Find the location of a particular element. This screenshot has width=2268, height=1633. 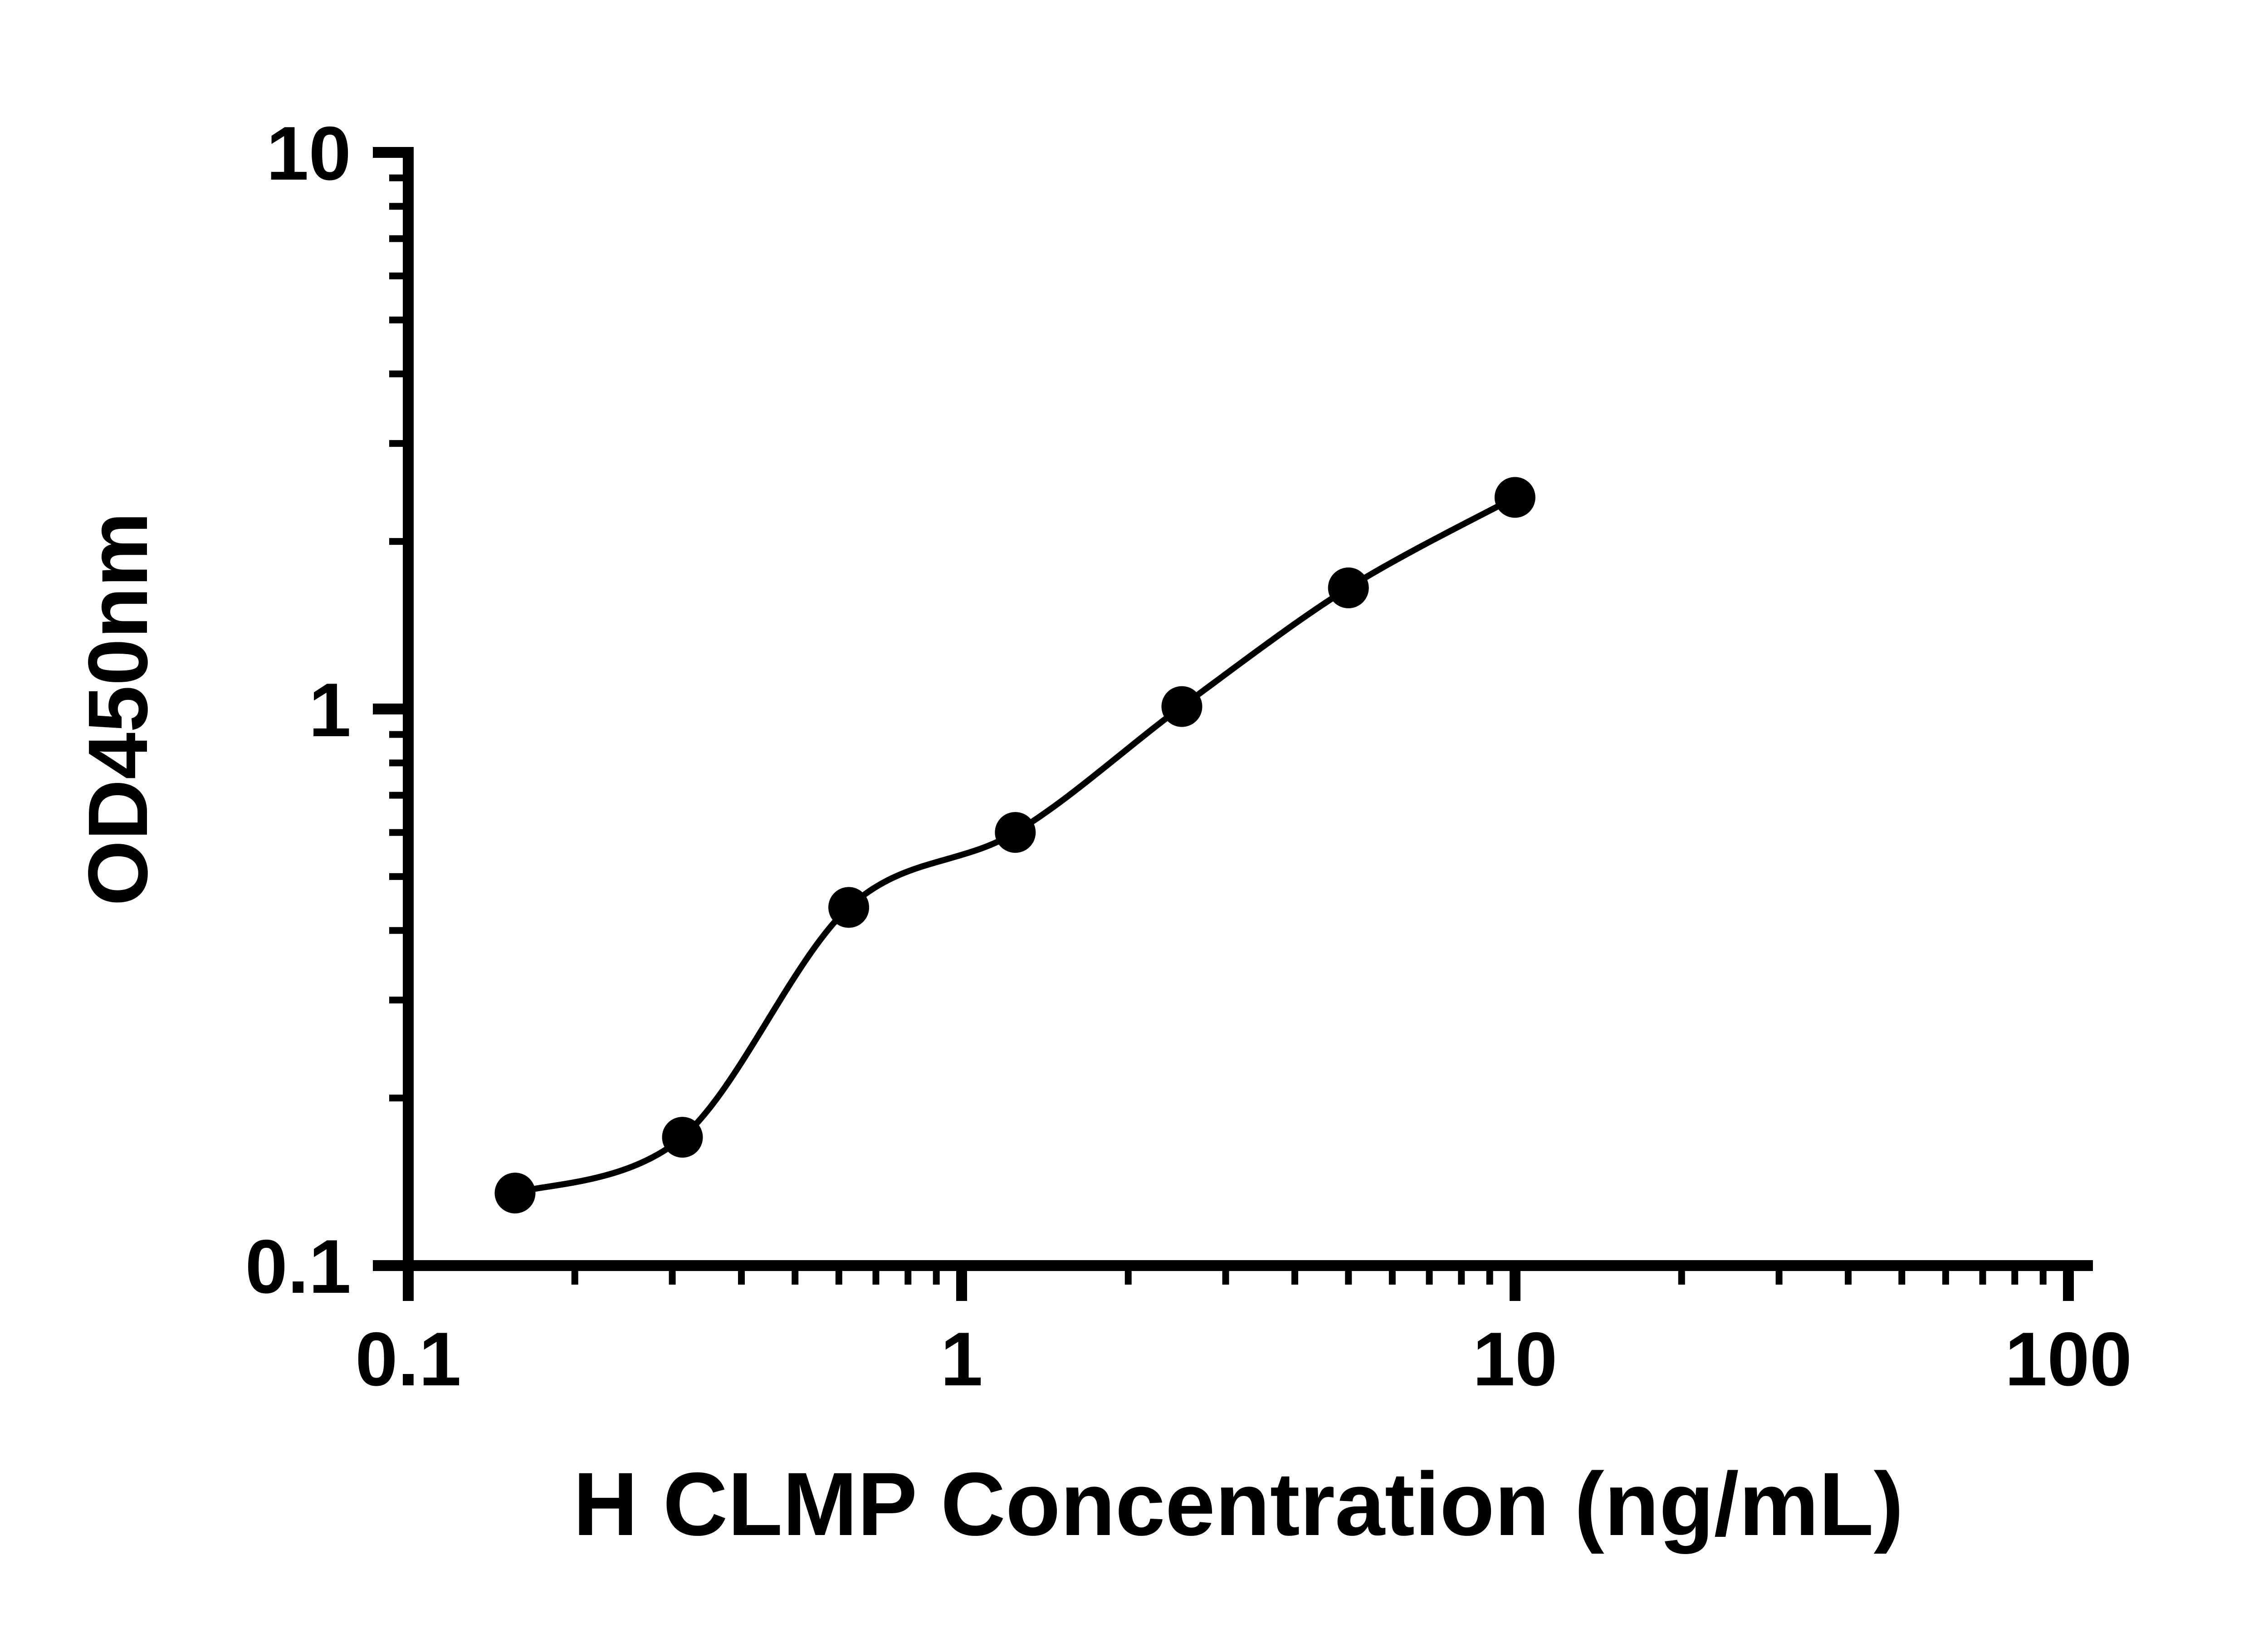

x-tick-label: 0.1 is located at coordinates (408, 1359).